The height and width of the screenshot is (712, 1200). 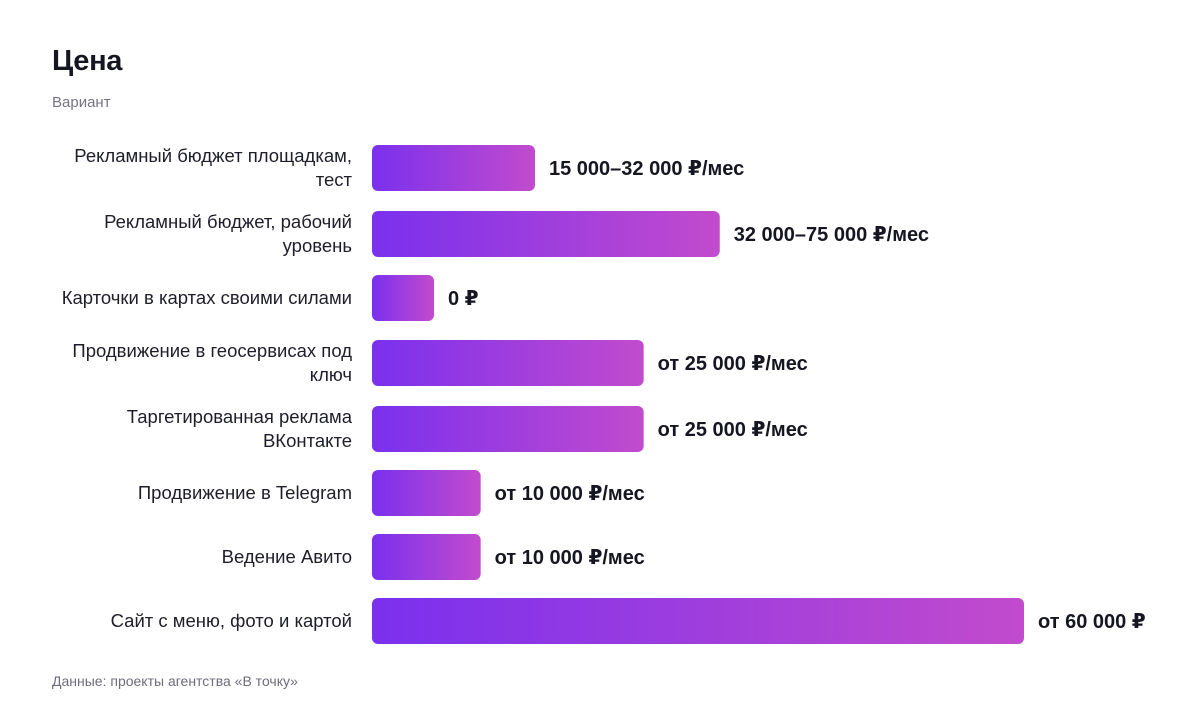 I want to click on chart-title: Цена, so click(x=87, y=61).